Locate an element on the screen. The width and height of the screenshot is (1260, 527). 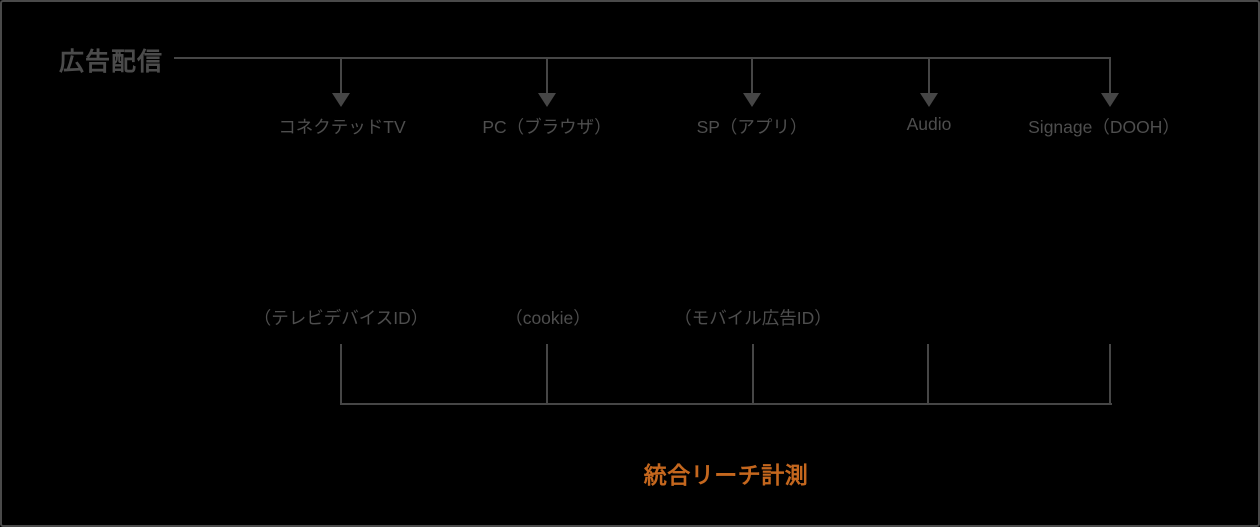
device-label-audio: Audio is located at coordinates (929, 124).